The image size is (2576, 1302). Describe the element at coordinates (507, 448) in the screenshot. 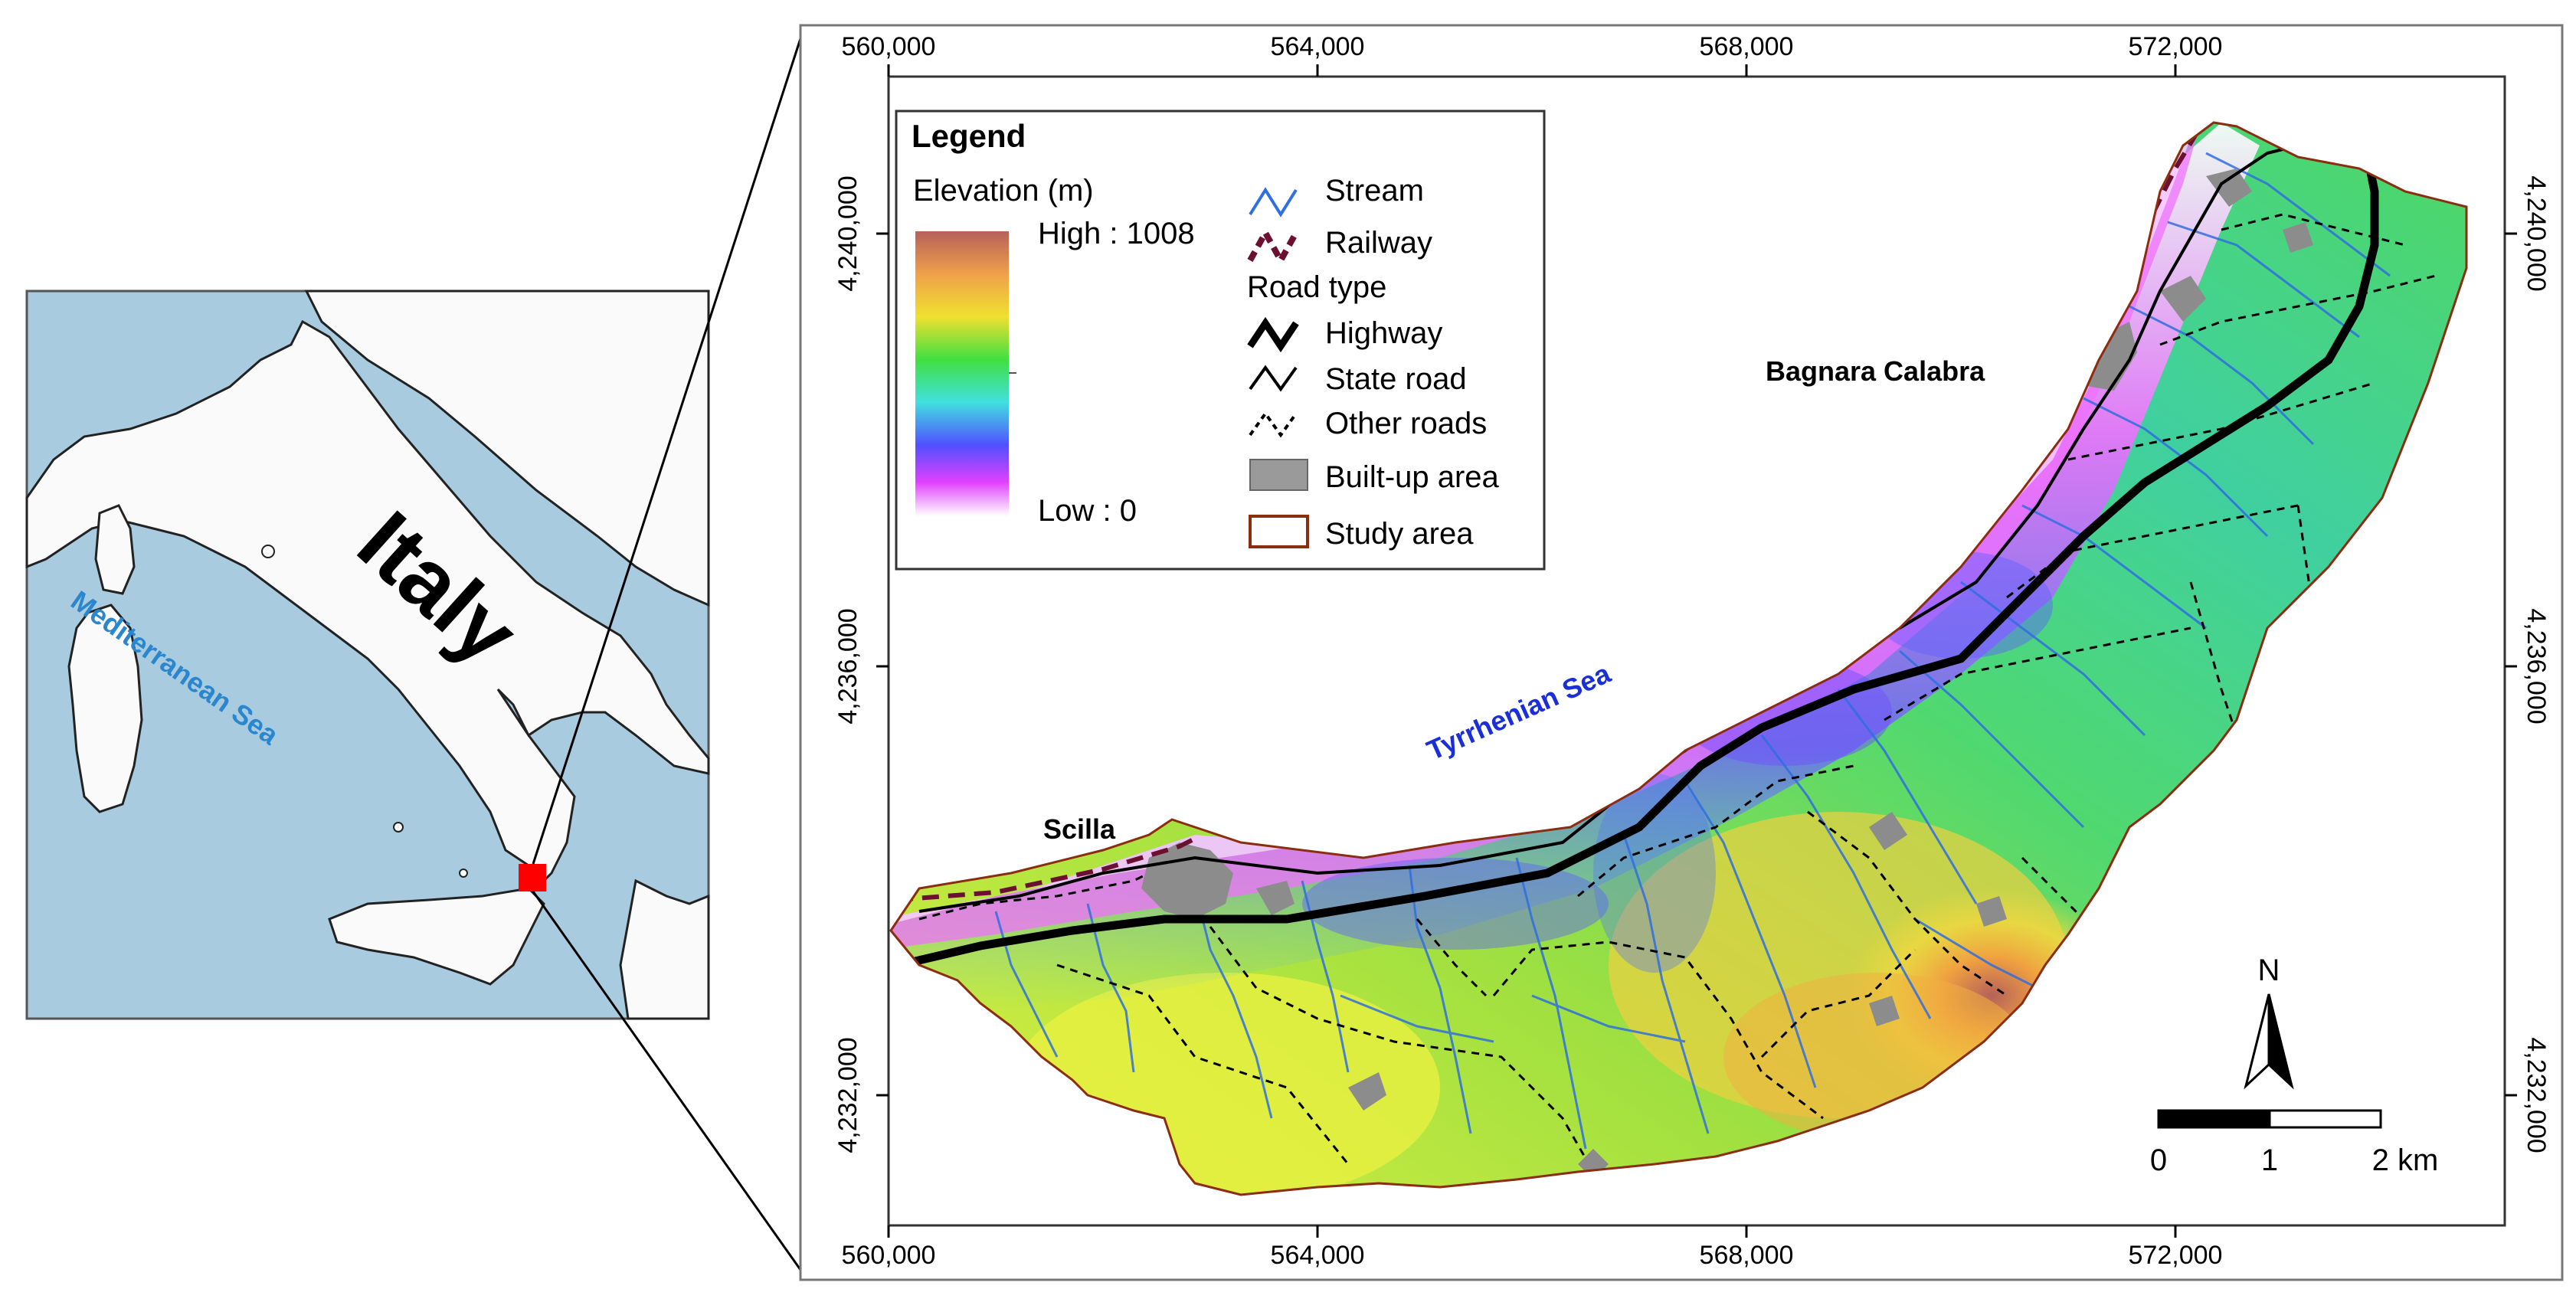

I see `inset-balkans-land` at that location.